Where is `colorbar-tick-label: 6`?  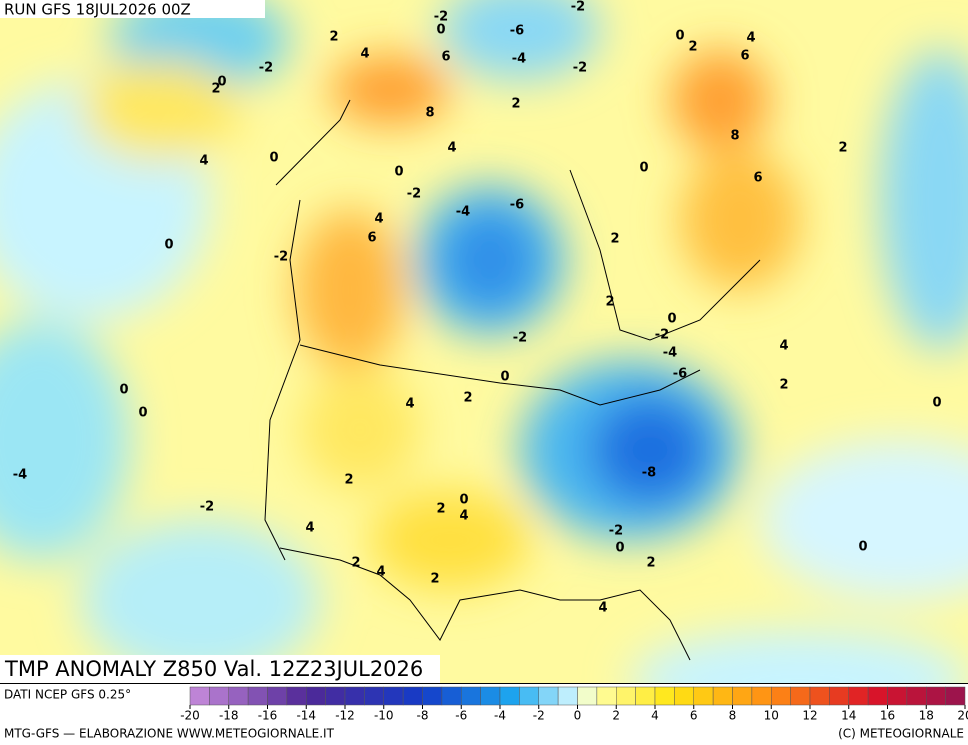 colorbar-tick-label: 6 is located at coordinates (694, 716).